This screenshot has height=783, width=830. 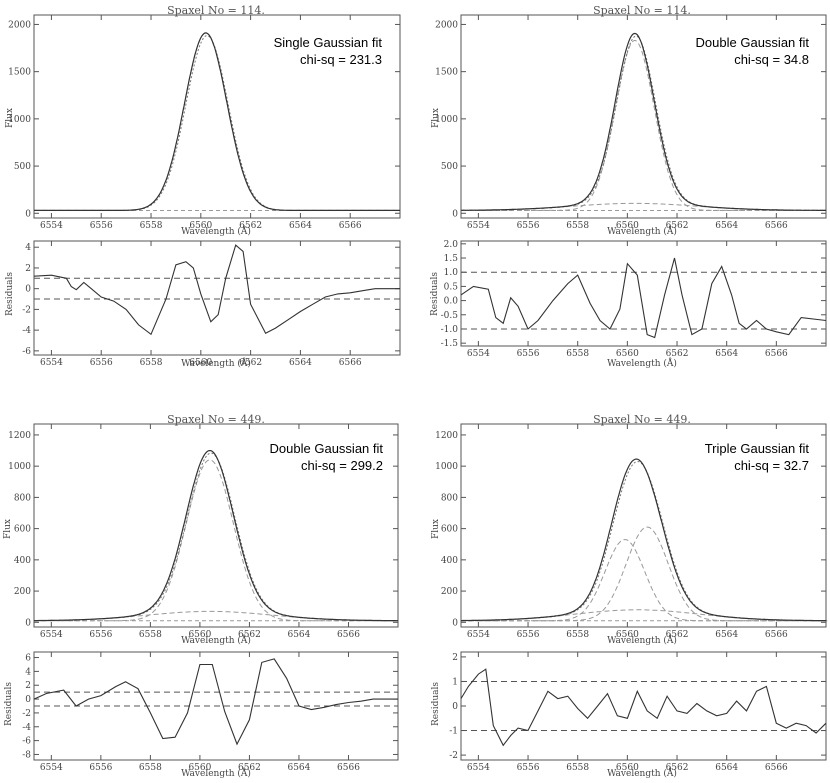 What do you see at coordinates (328, 42) in the screenshot?
I see `fit-label: Single Gaussian fit` at bounding box center [328, 42].